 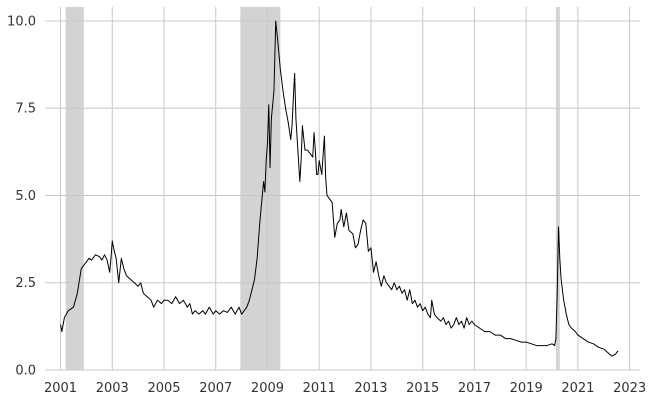 What do you see at coordinates (422, 388) in the screenshot?
I see `x-tick-label: 2015` at bounding box center [422, 388].